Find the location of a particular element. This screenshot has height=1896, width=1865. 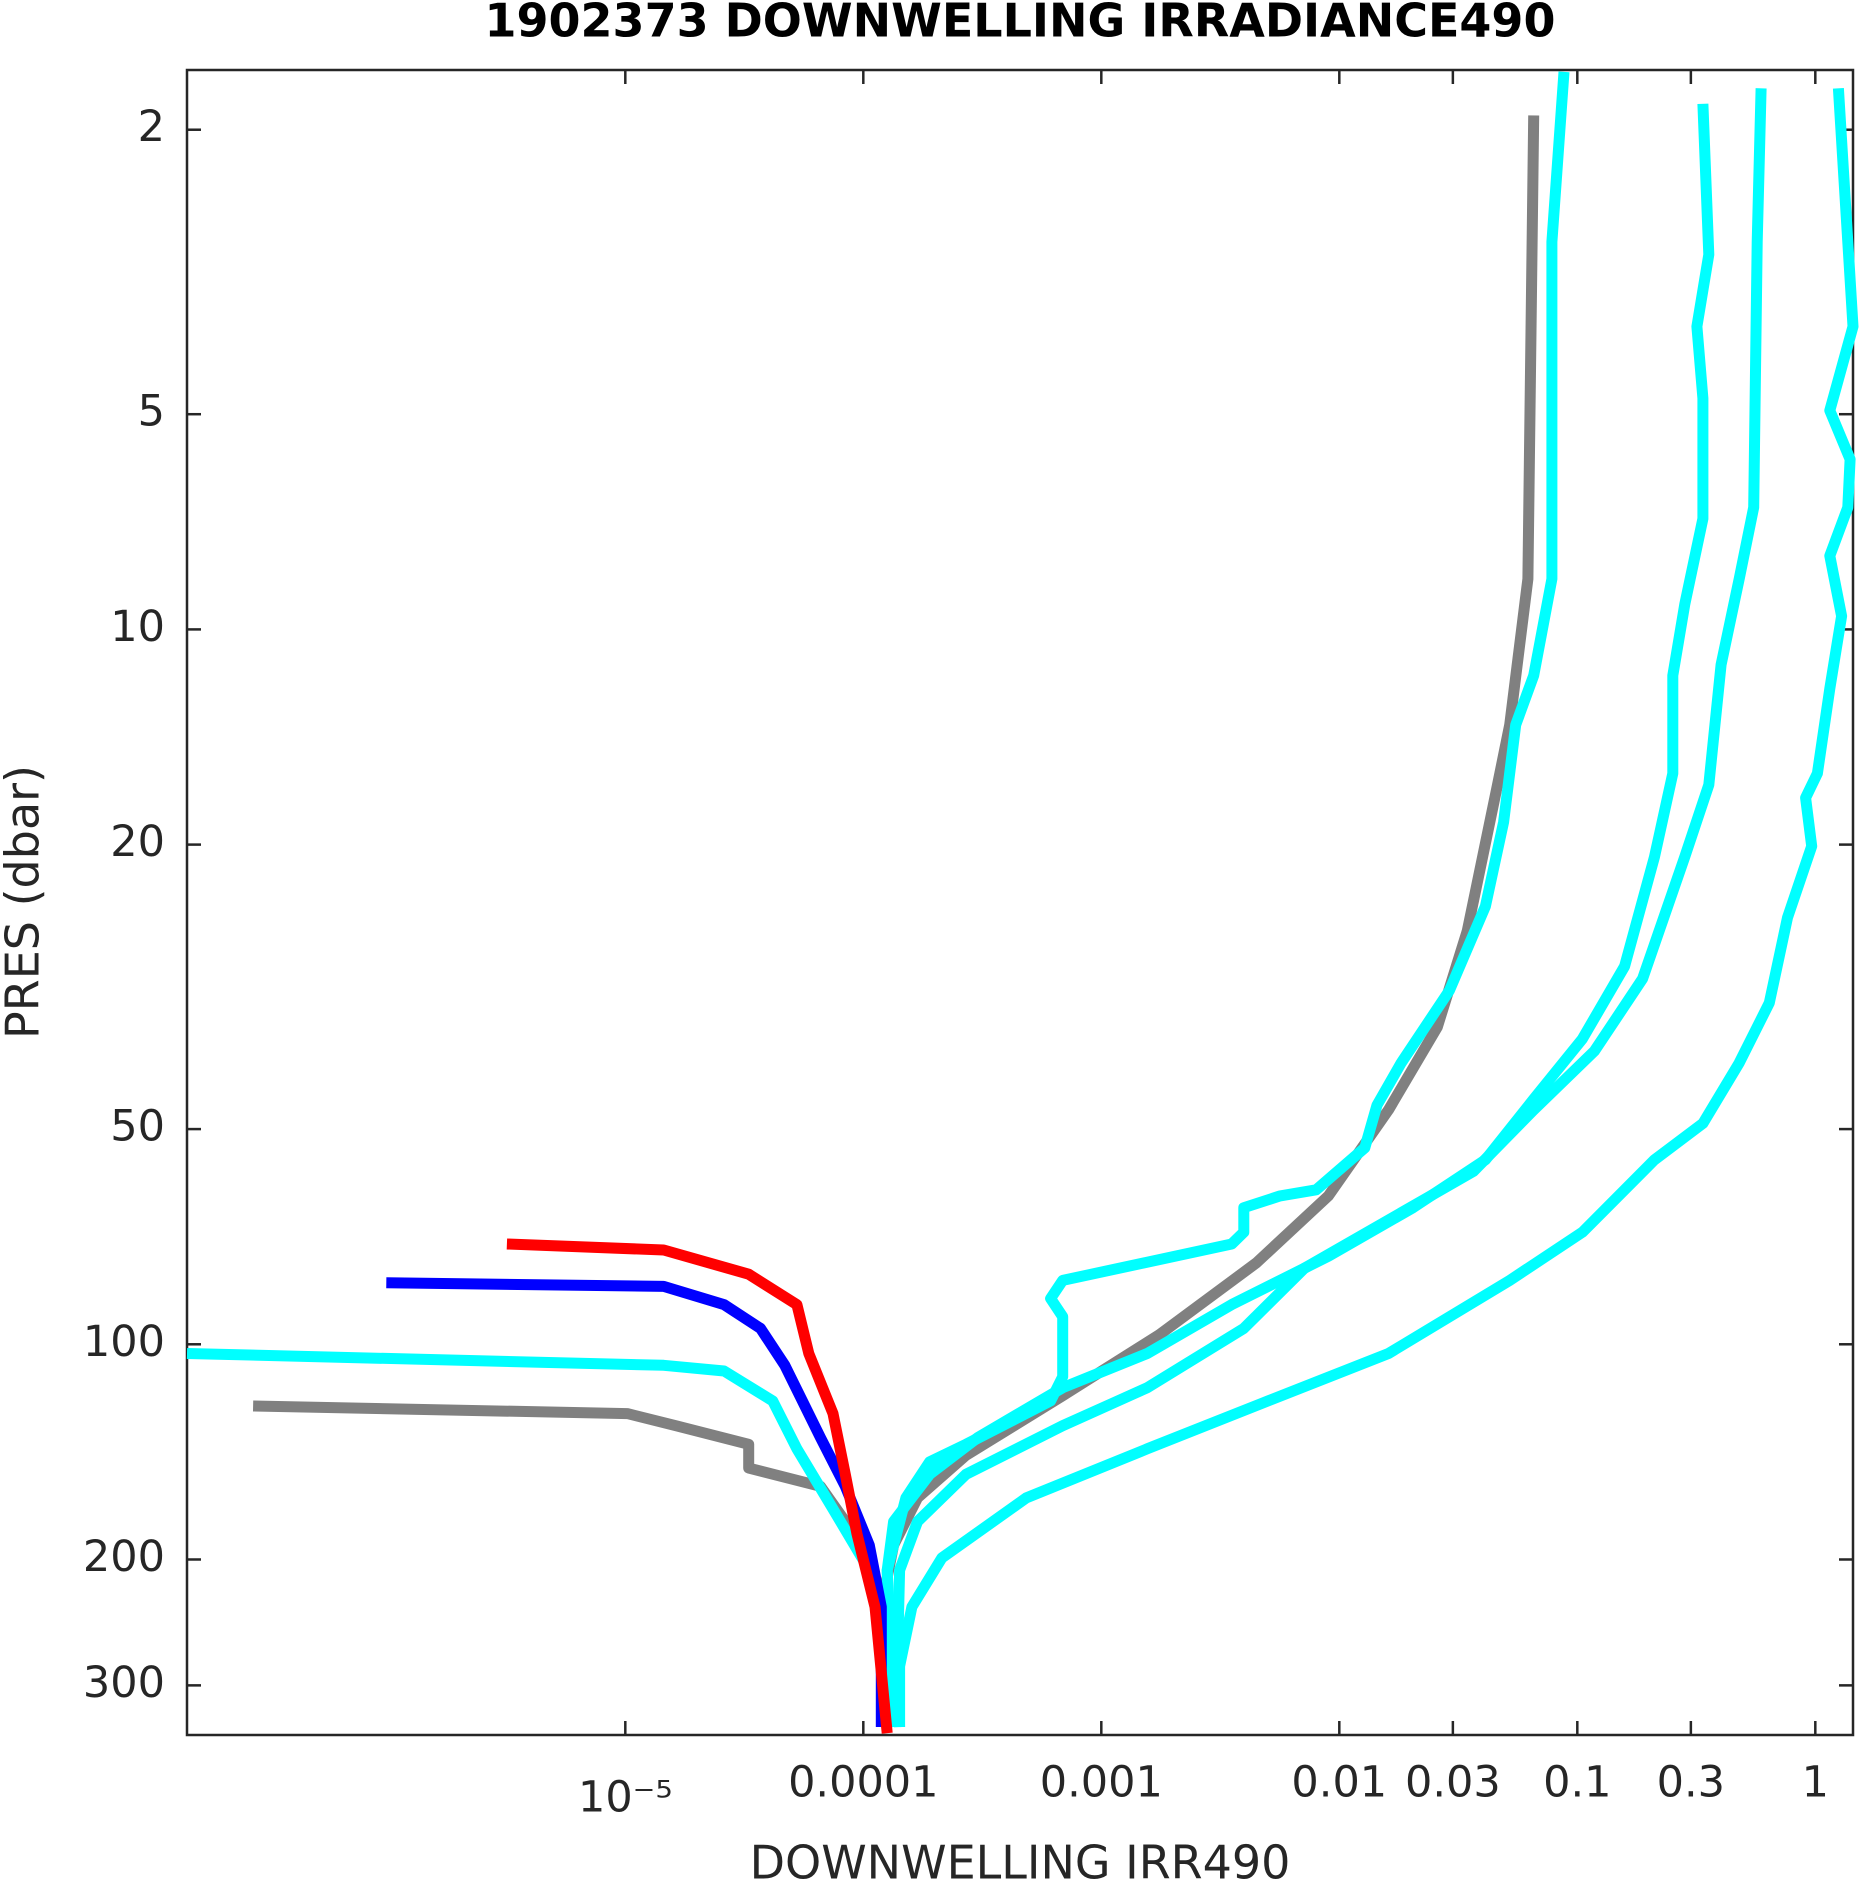

x-tick-label: 0.1 is located at coordinates (1577, 1783).